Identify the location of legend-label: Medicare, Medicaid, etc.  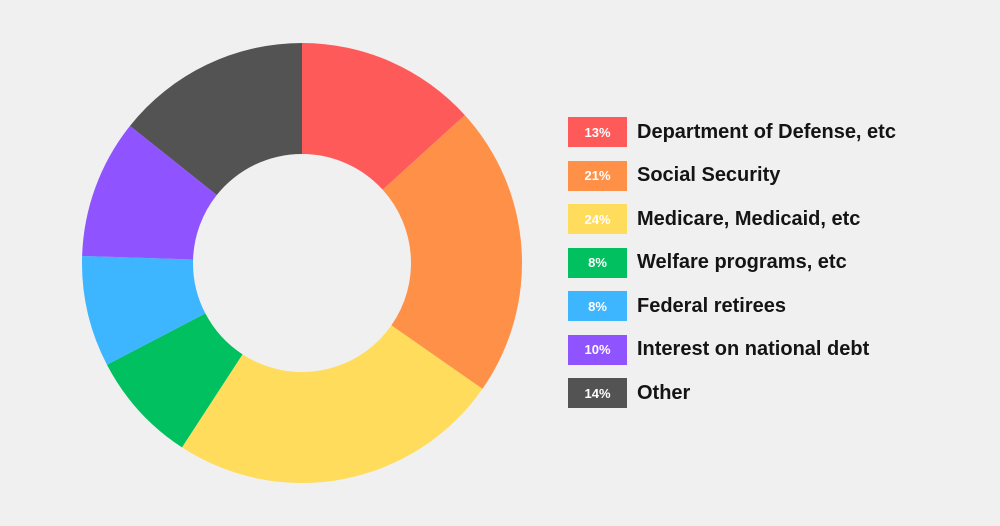
(749, 218).